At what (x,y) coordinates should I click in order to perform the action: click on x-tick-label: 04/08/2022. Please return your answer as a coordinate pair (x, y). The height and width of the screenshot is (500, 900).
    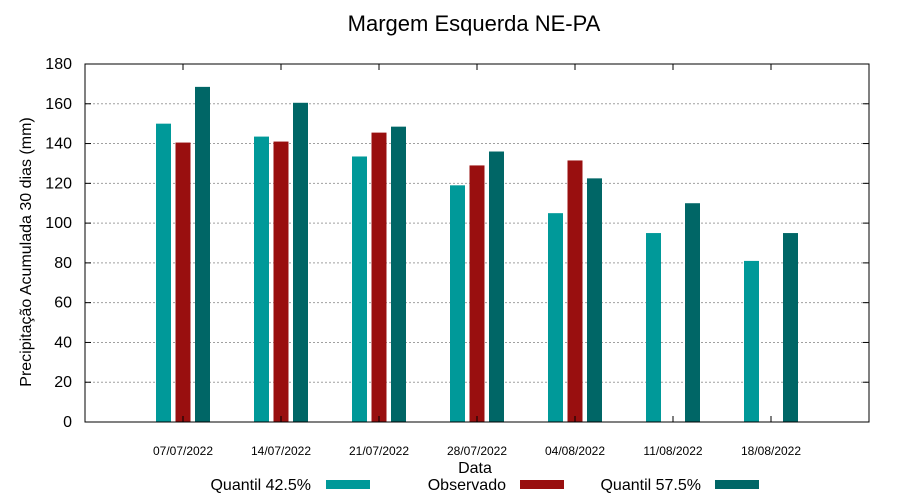
    Looking at the image, I should click on (575, 451).